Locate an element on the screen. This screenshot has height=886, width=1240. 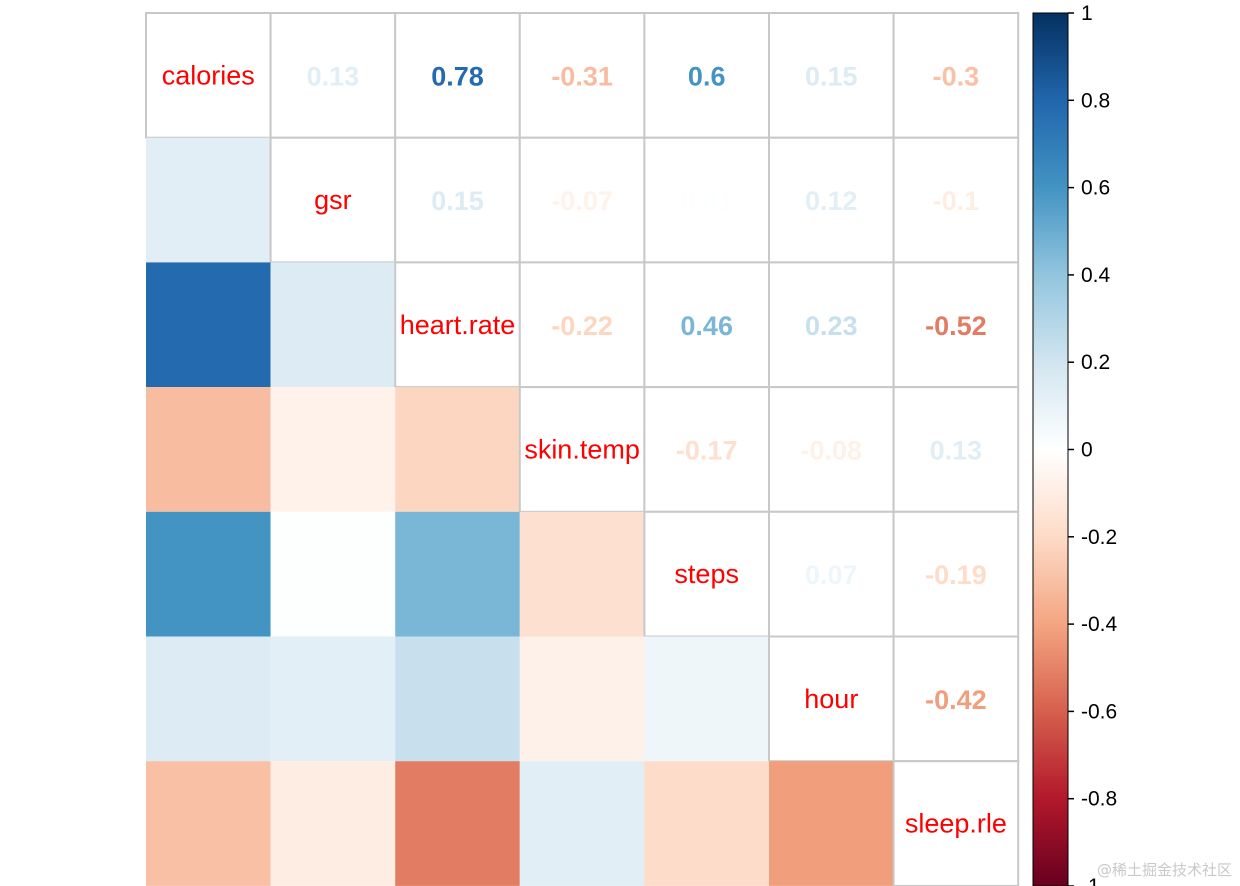
correlation-value: -0.17 is located at coordinates (707, 450).